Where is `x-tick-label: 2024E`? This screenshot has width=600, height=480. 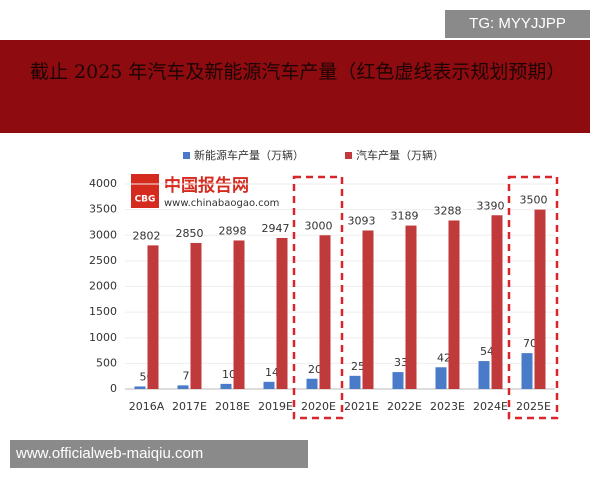 x-tick-label: 2024E is located at coordinates (490, 406).